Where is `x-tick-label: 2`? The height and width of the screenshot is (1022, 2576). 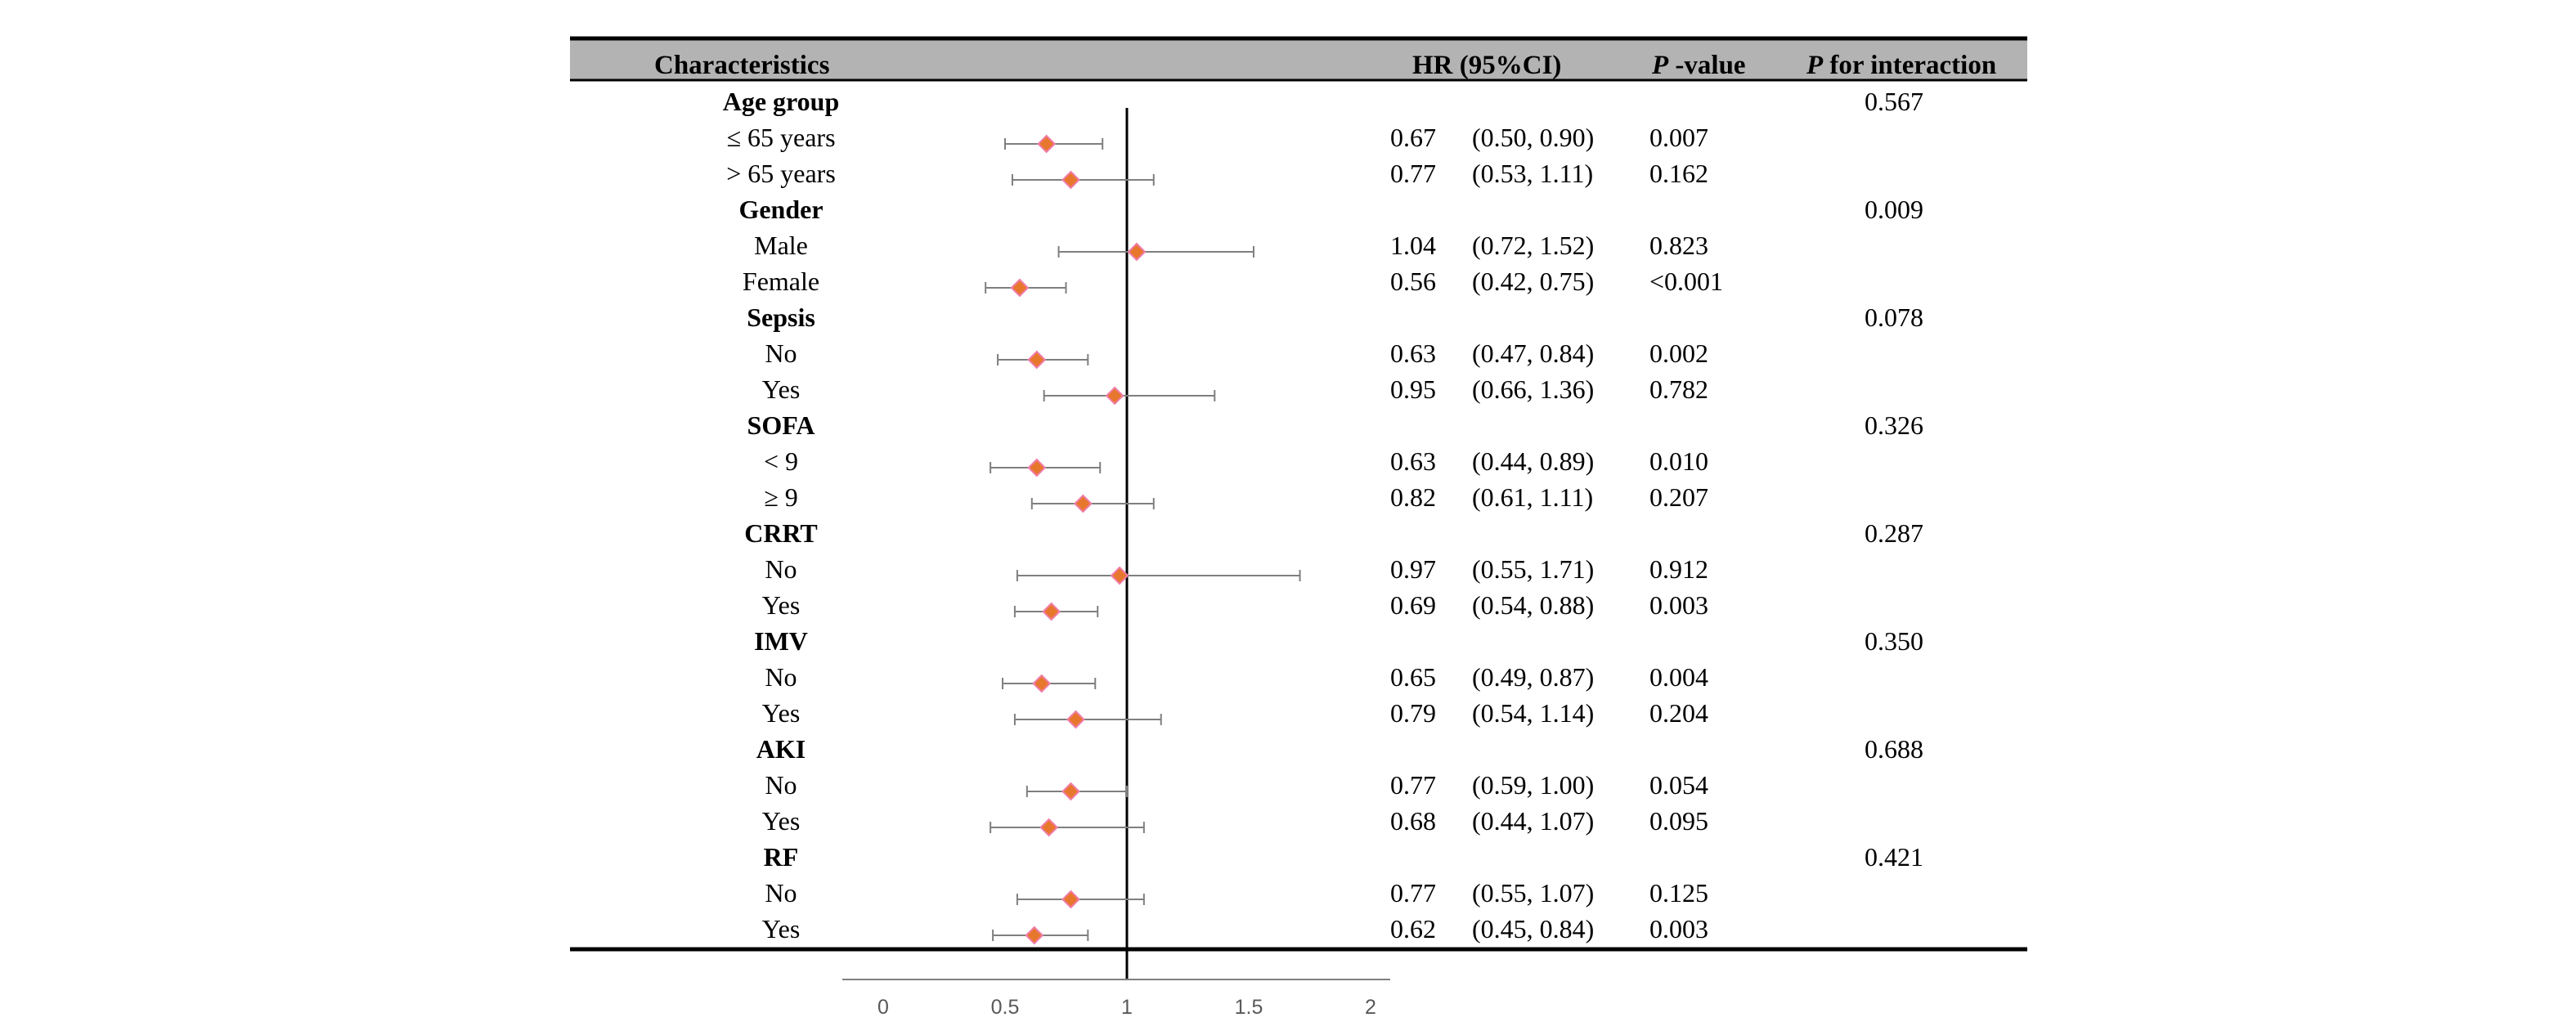 x-tick-label: 2 is located at coordinates (1370, 1007).